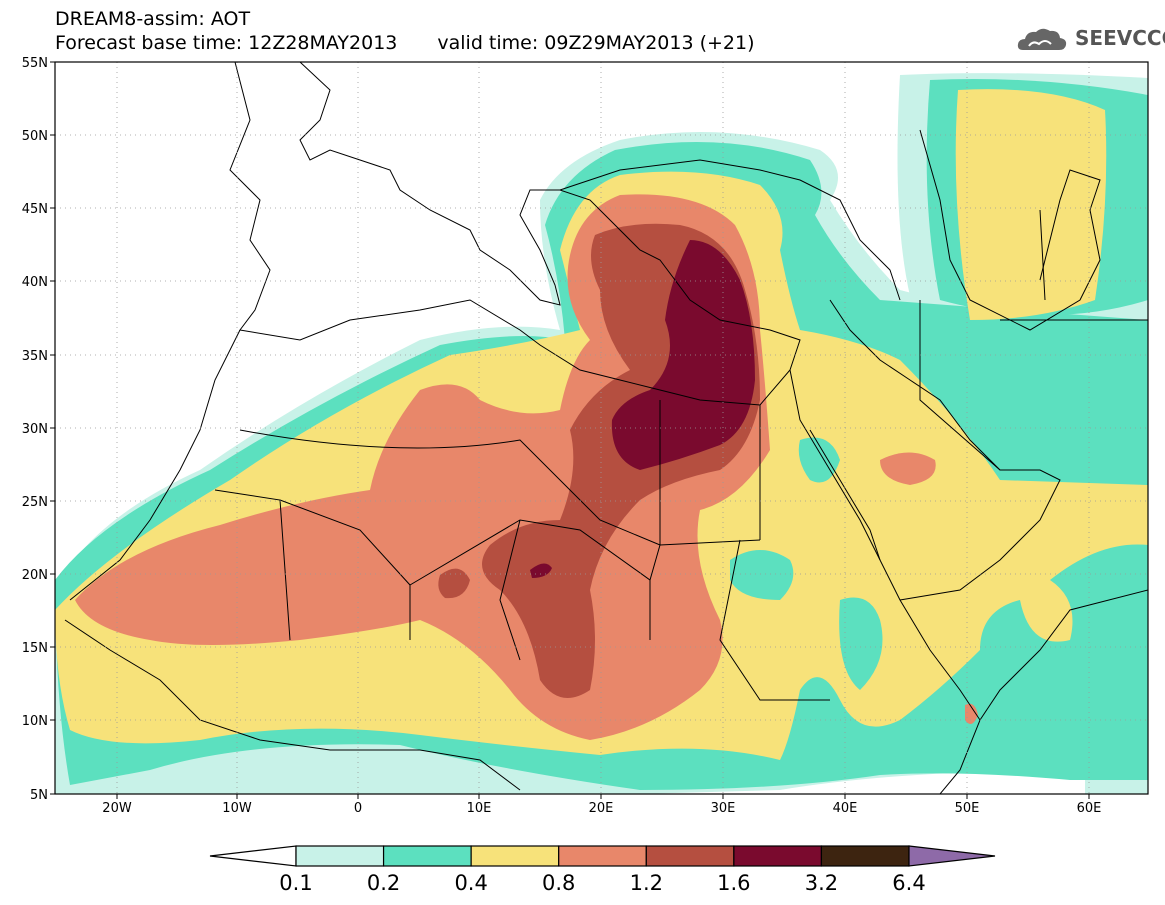 This screenshot has width=1165, height=905. I want to click on lon-label: 20W, so click(117, 808).